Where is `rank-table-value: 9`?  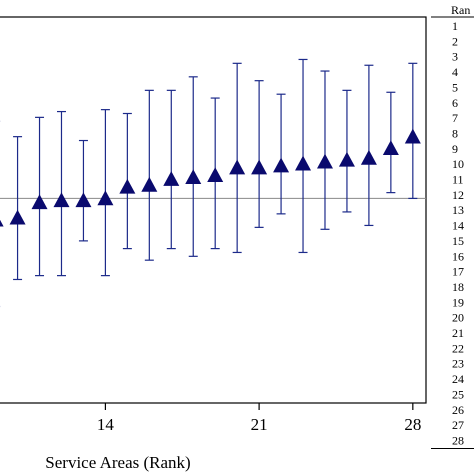 rank-table-value: 9 is located at coordinates (455, 149).